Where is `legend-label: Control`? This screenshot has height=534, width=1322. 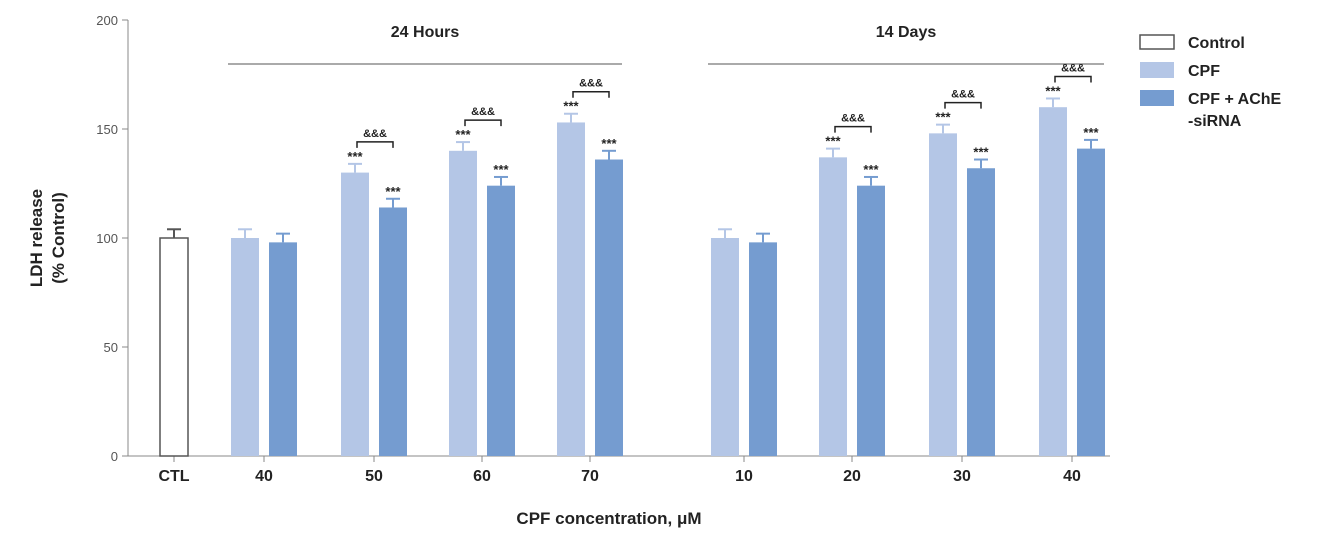 legend-label: Control is located at coordinates (1216, 43).